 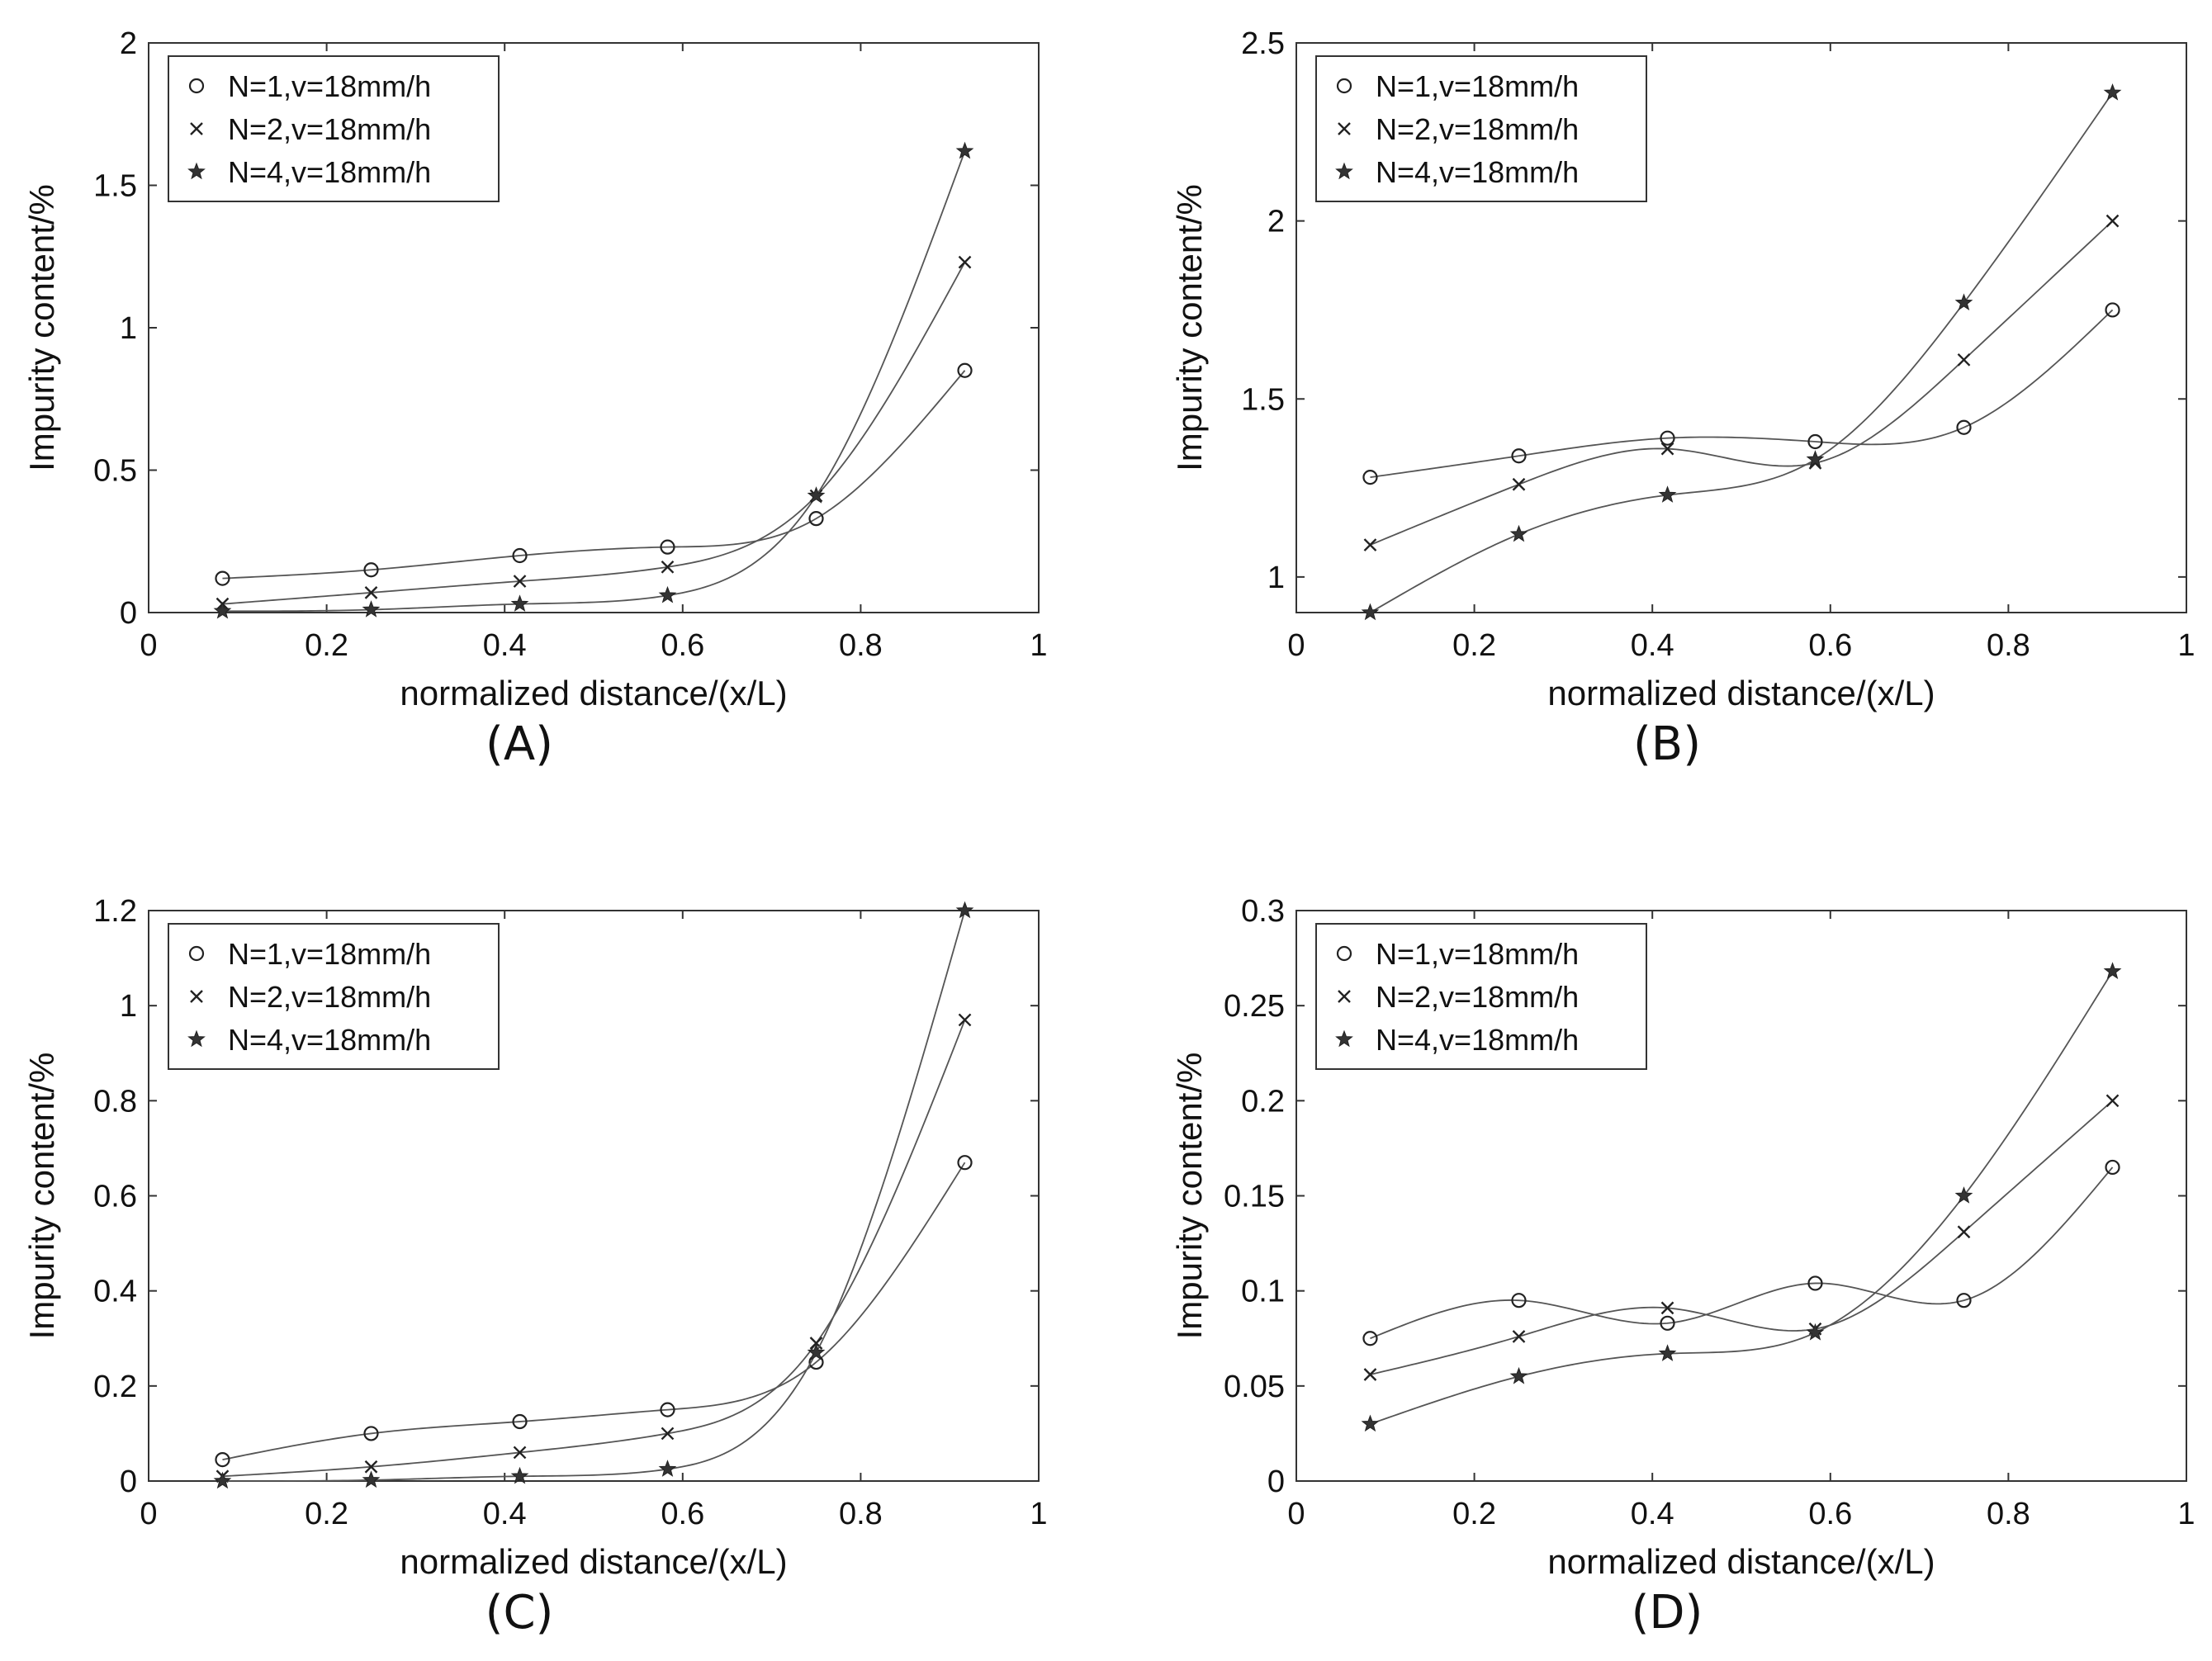 I want to click on panel-label: (C), so click(x=520, y=1613).